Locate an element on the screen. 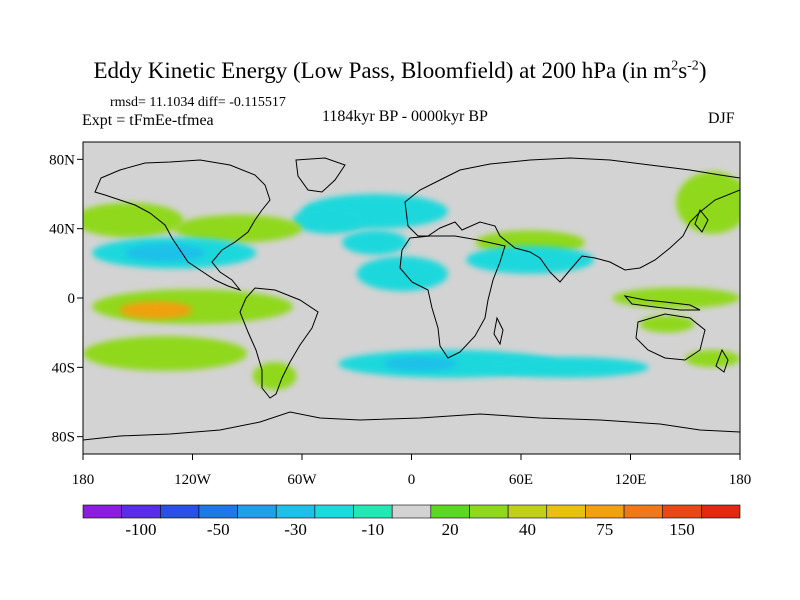  x-tick-label: 60E is located at coordinates (521, 480).